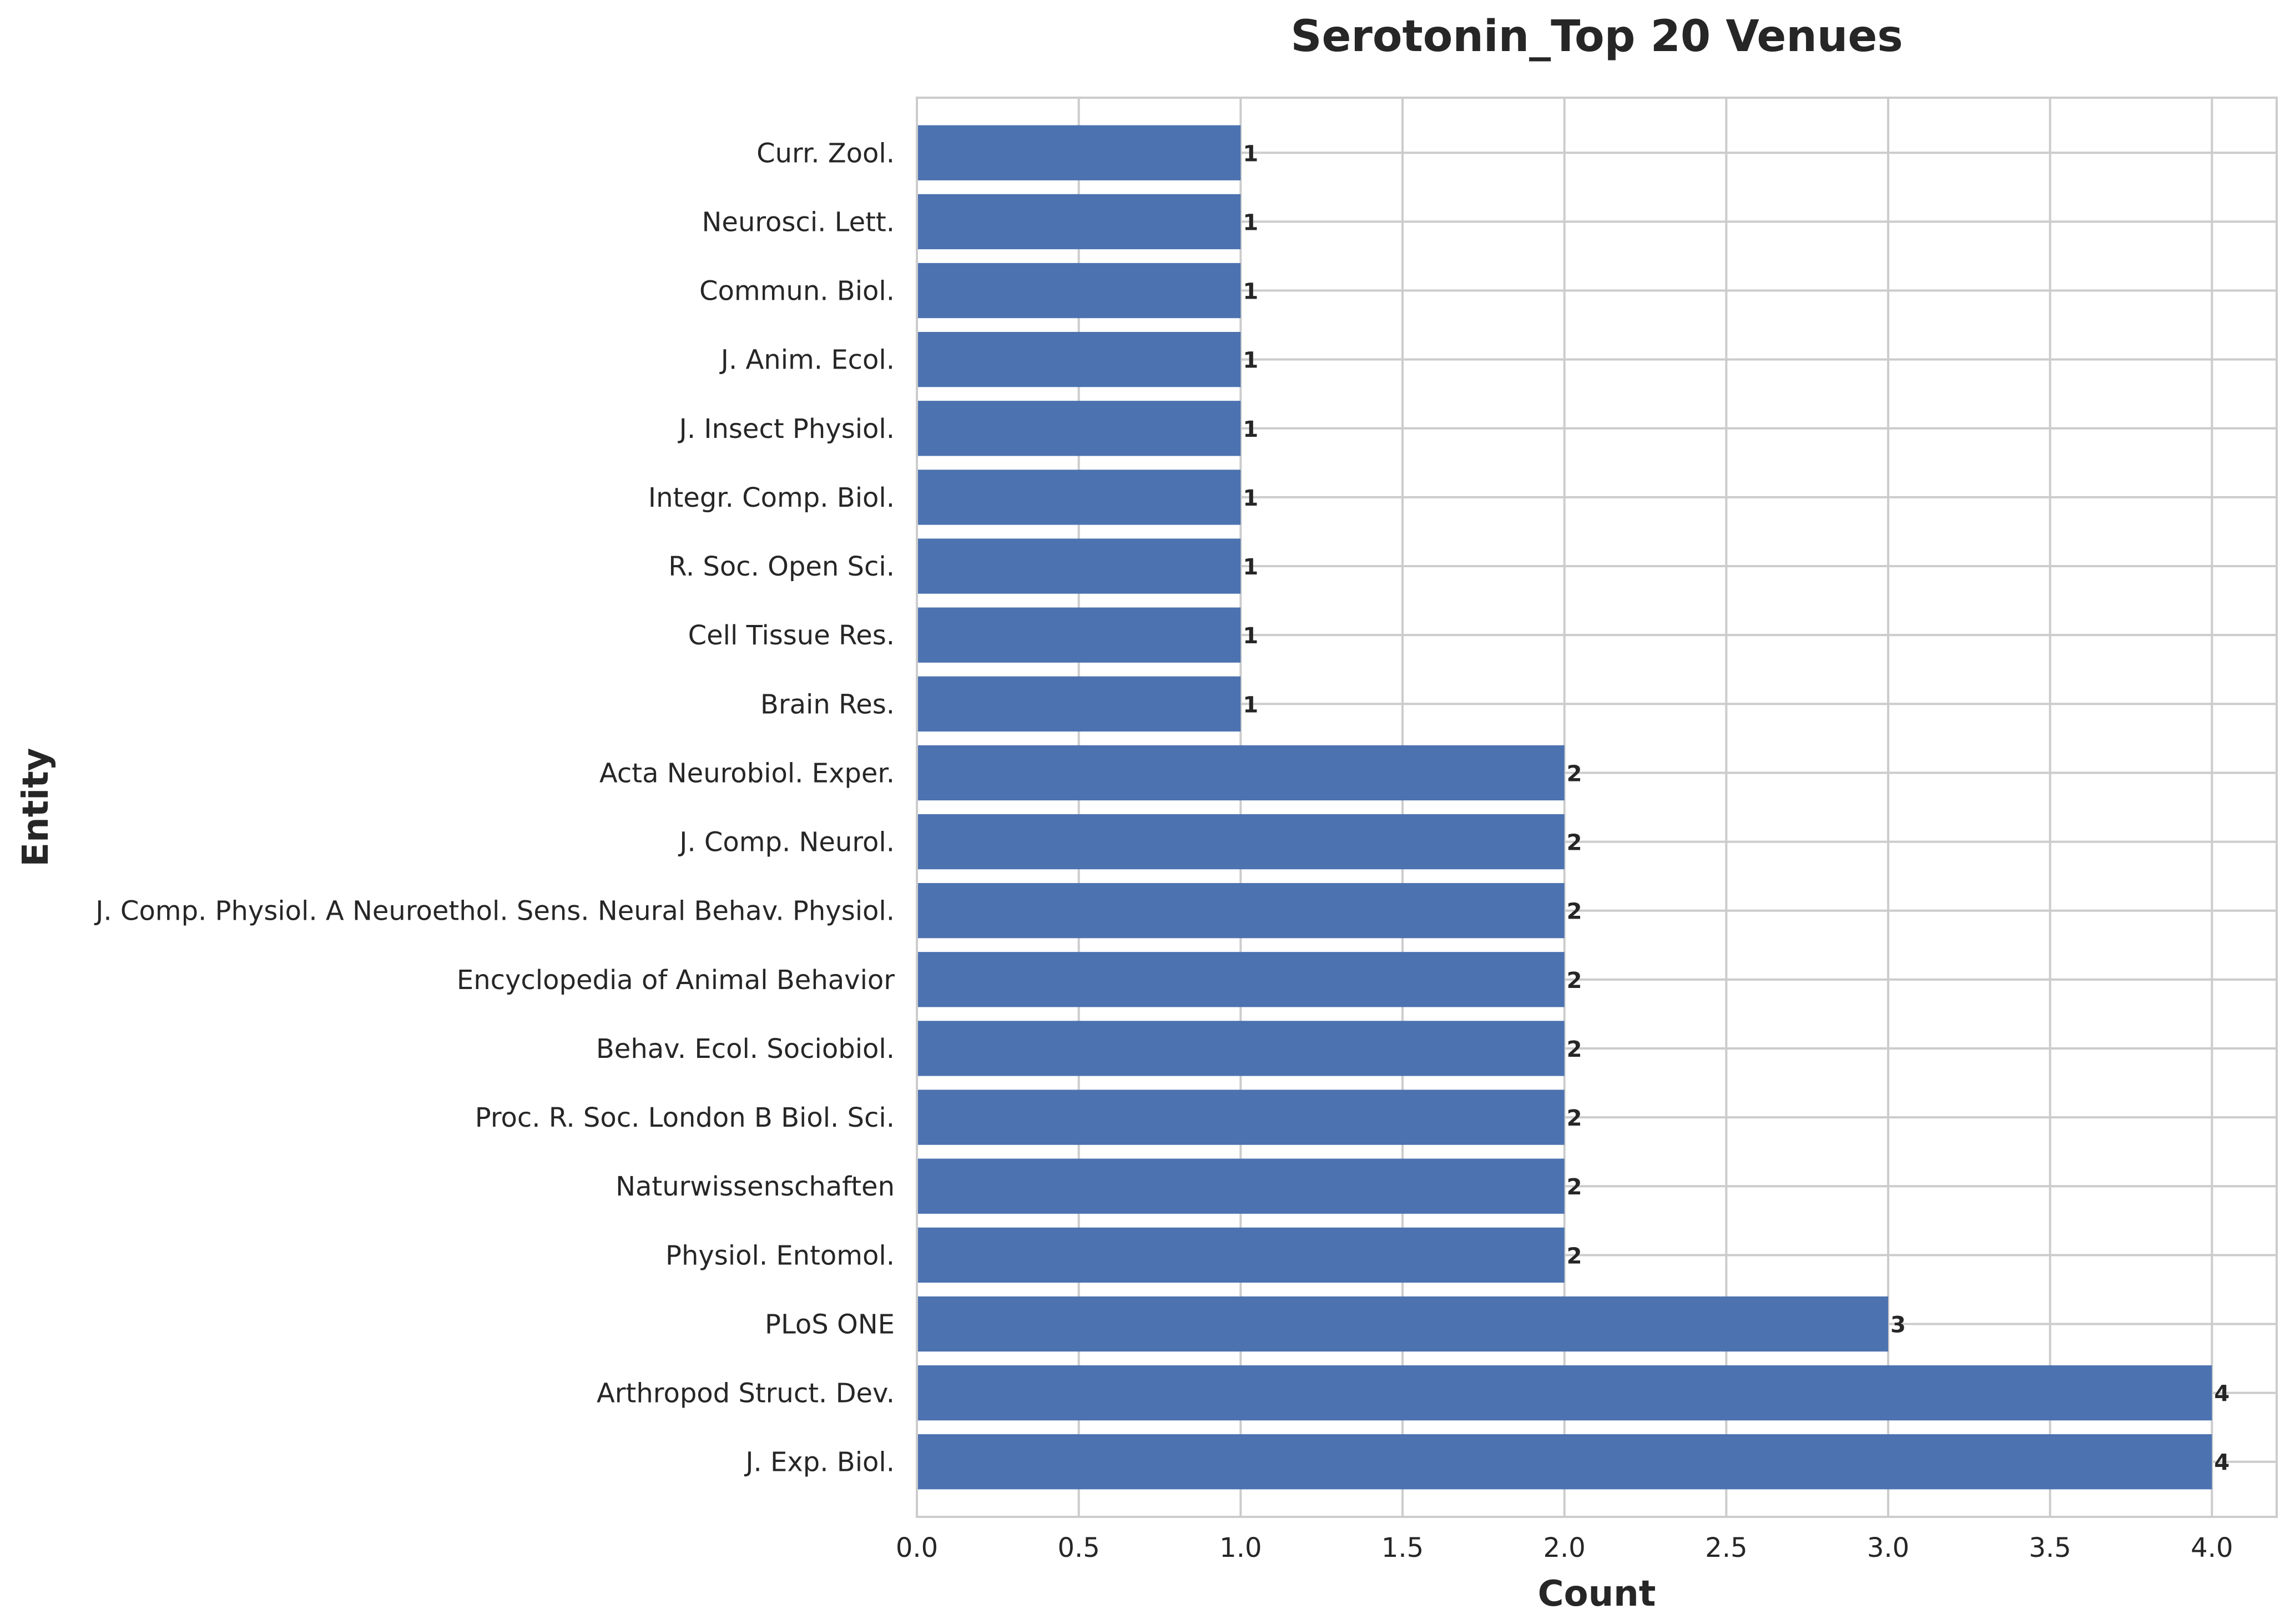 The height and width of the screenshot is (1624, 2290). I want to click on y-tick-label: Encyclopedia of Animal Behavior, so click(676, 980).